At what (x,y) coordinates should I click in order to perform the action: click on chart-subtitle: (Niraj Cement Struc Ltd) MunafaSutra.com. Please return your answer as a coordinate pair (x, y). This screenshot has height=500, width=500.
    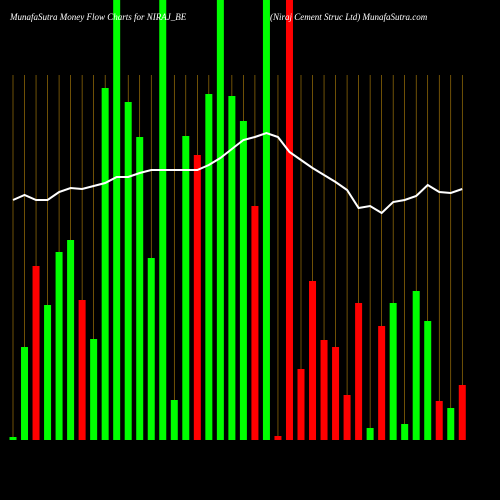
    Looking at the image, I should click on (349, 17).